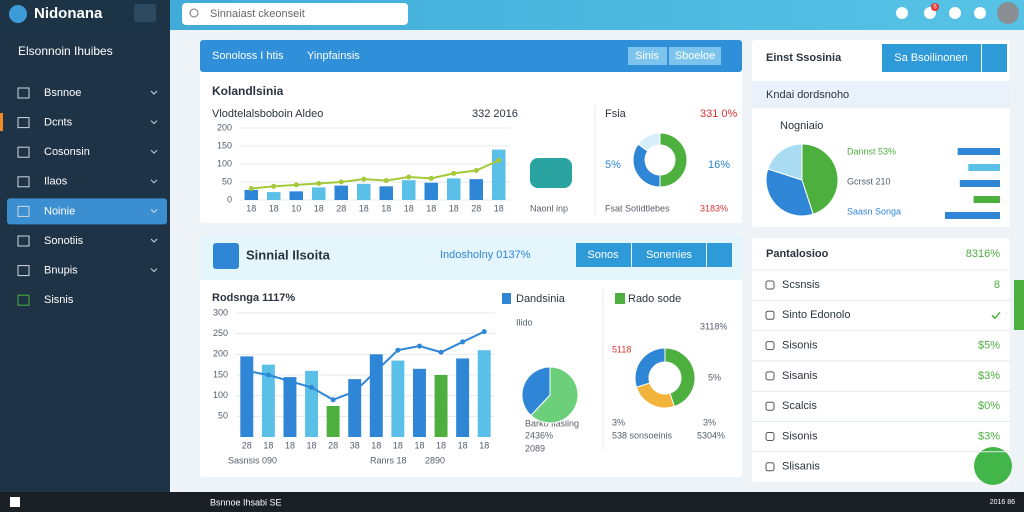 This screenshot has width=1024, height=517. Describe the element at coordinates (59, 211) in the screenshot. I see `menu-item: Noinie` at that location.